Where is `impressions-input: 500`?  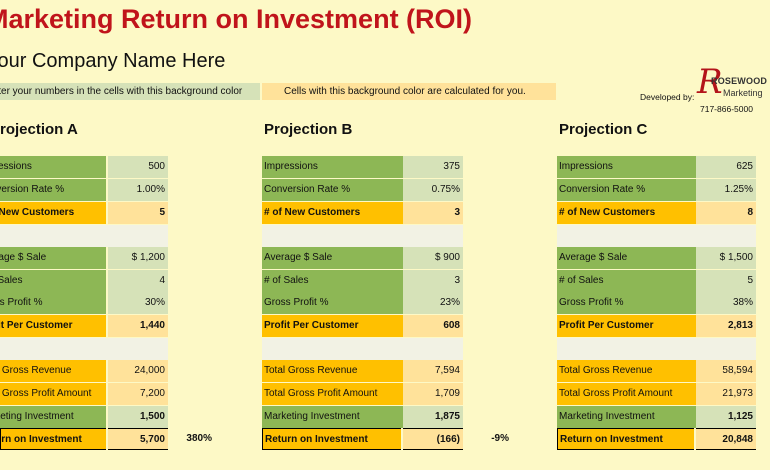 impressions-input: 500 is located at coordinates (138, 167).